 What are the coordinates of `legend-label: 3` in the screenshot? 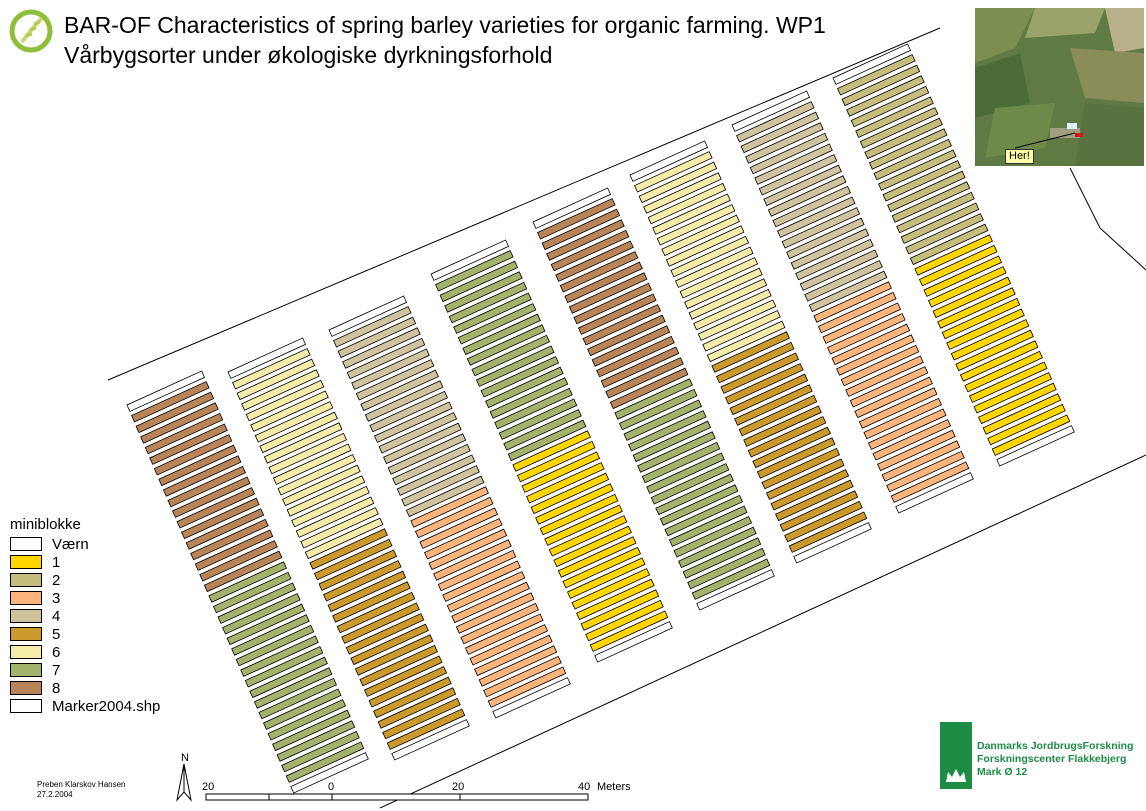 It's located at (56, 598).